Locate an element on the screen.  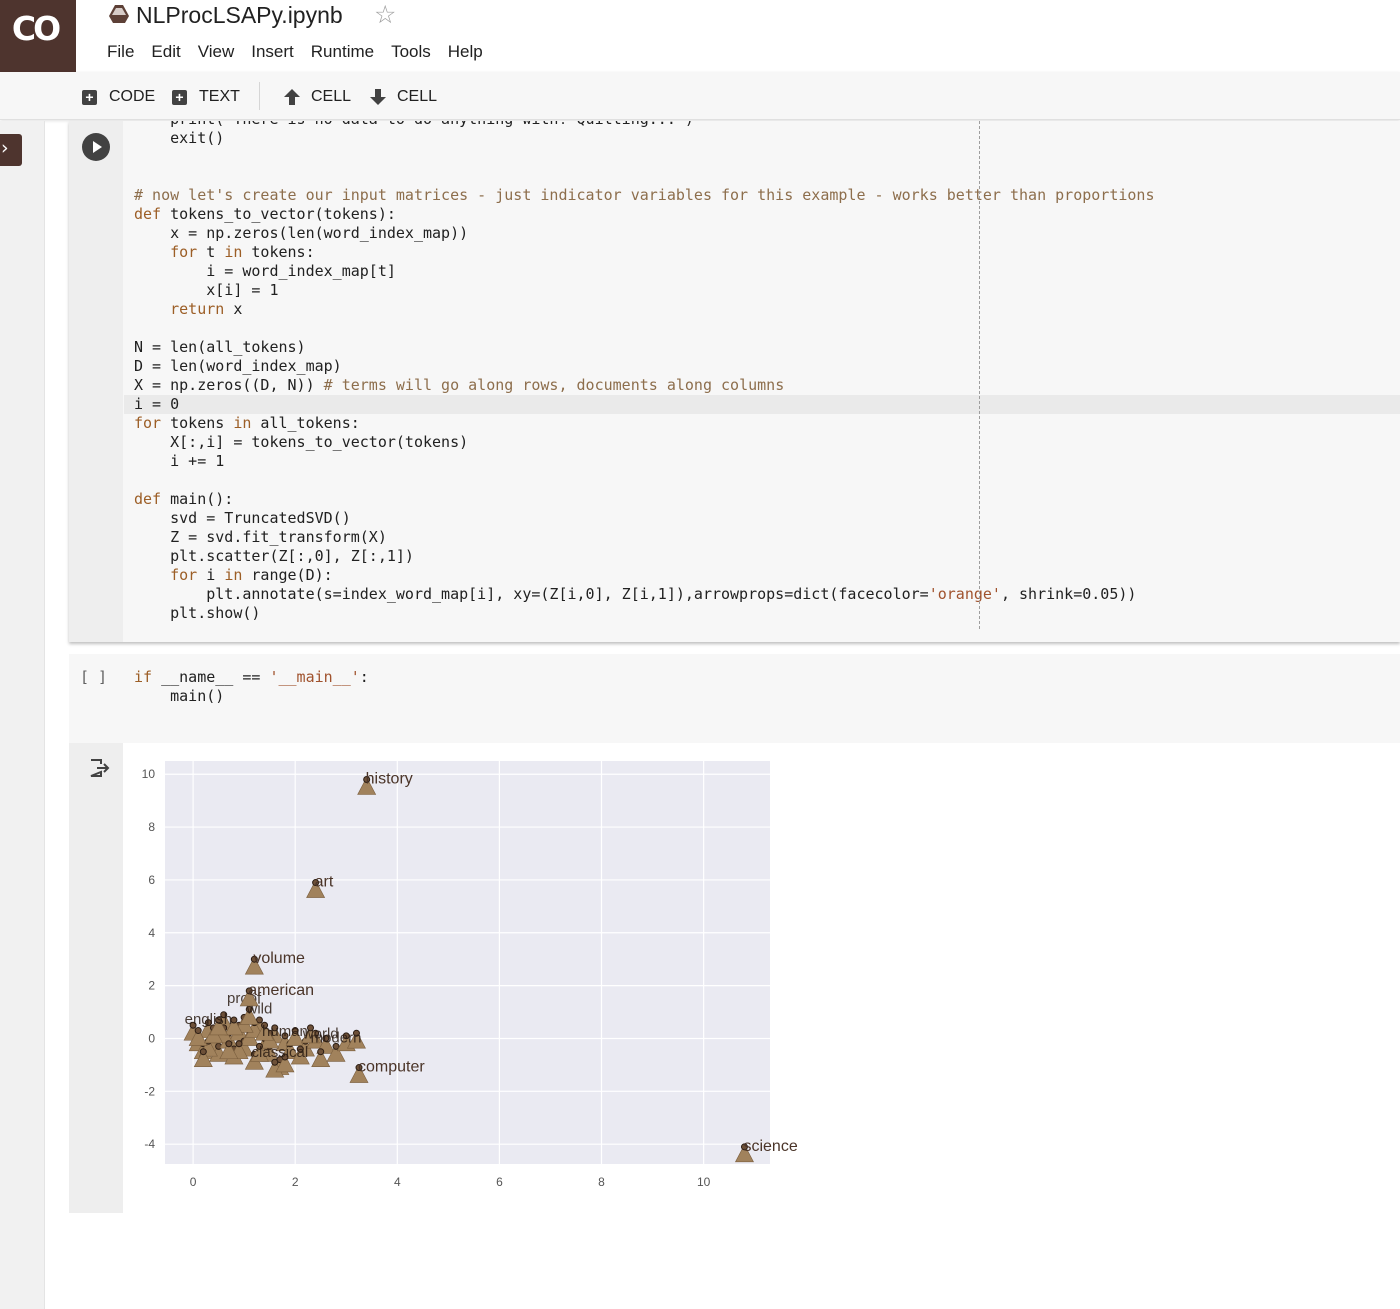
logo-text: CO is located at coordinates (36, 28).